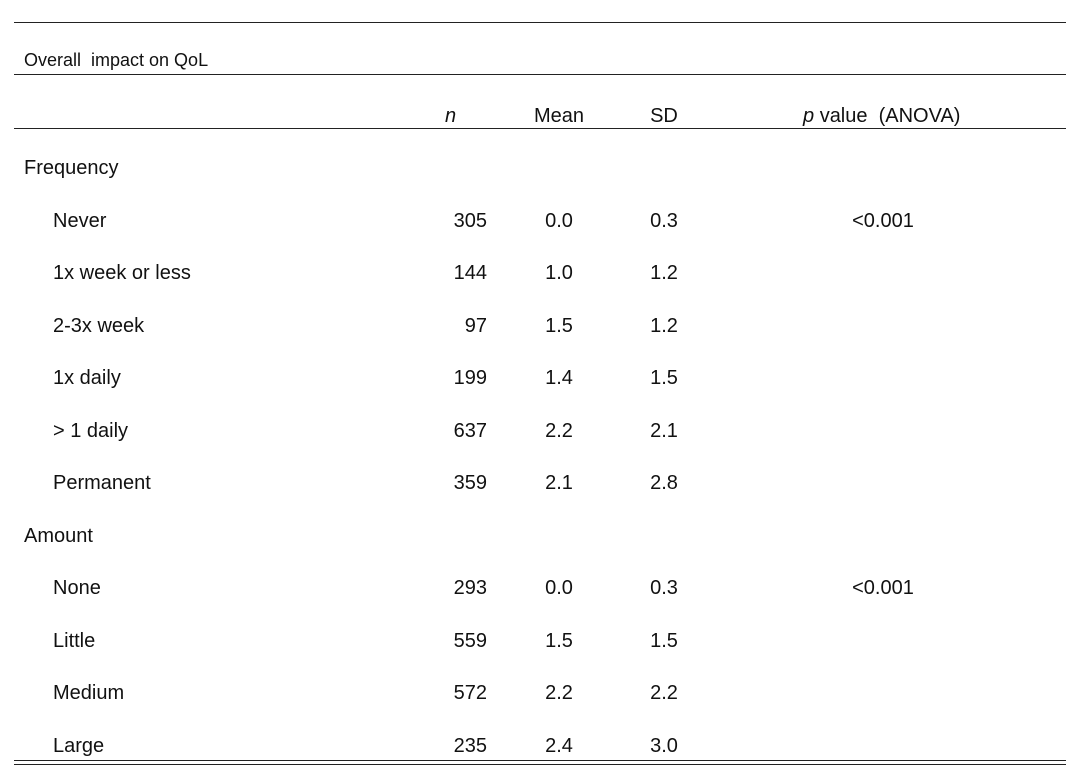  Describe the element at coordinates (890, 116) in the screenshot. I see `header-p-text: value (ANOVA)` at that location.